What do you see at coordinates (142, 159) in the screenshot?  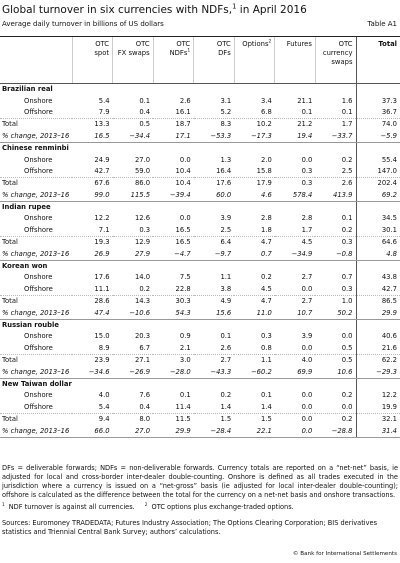 I see `cell: 27.0` at bounding box center [142, 159].